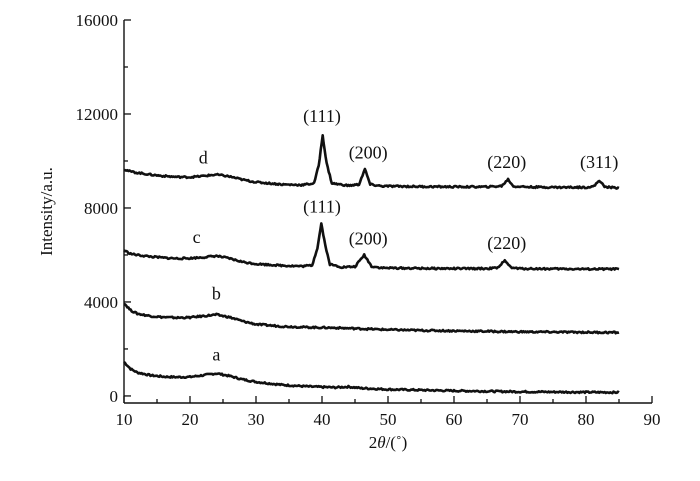 The height and width of the screenshot is (481, 700). What do you see at coordinates (190, 419) in the screenshot?
I see `x-tick-label: 20` at bounding box center [190, 419].